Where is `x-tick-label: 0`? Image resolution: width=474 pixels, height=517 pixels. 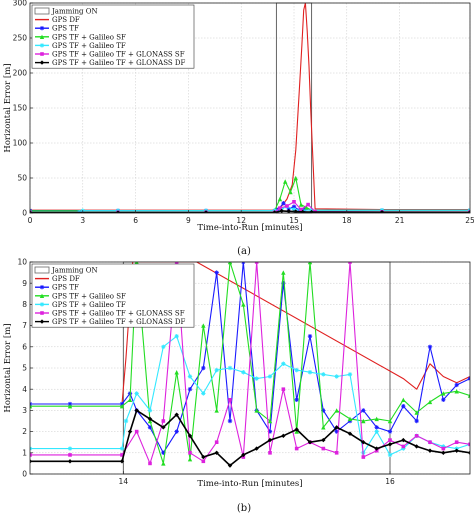 x-tick-label: 0 is located at coordinates (30, 220).